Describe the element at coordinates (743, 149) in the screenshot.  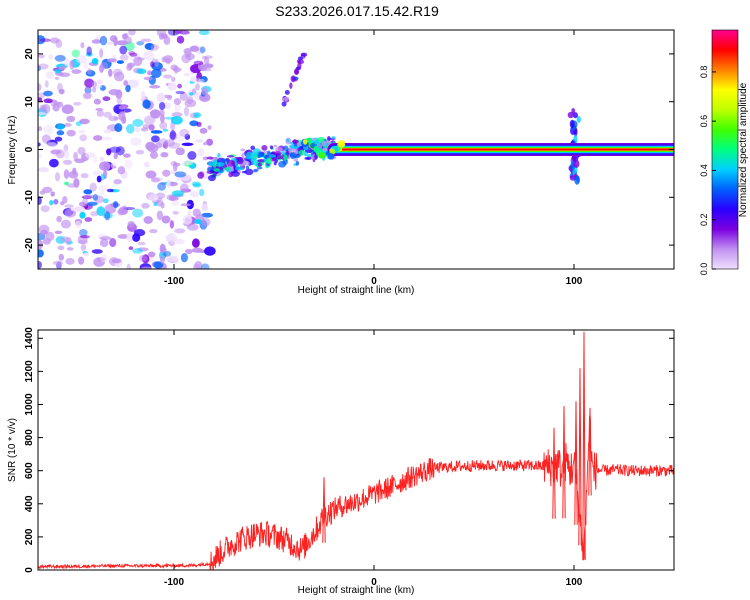
I see `colorbar-label: Normalized spectral amplitude` at that location.